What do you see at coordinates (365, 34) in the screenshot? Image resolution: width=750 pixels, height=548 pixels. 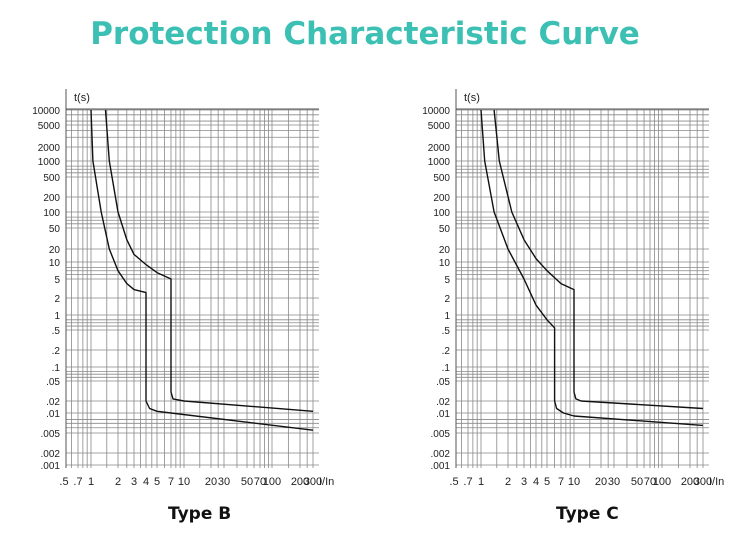 I see `page-title: Protection Characteristic Curve` at bounding box center [365, 34].